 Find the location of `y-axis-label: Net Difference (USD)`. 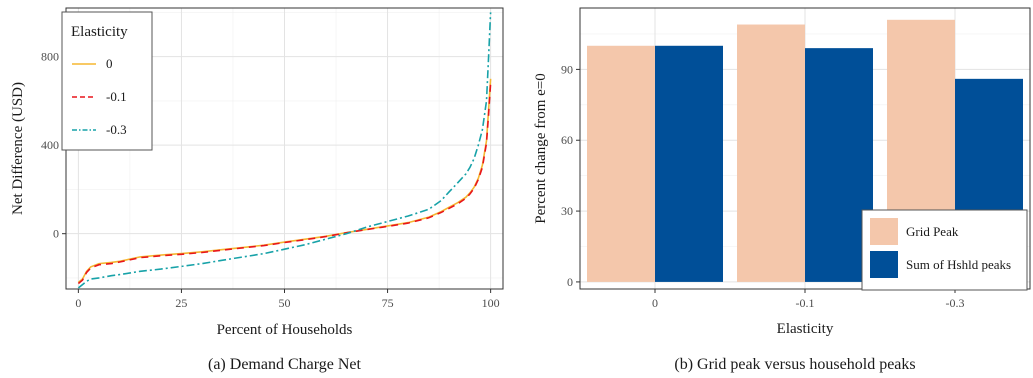

y-axis-label: Net Difference (USD) is located at coordinates (18, 148).